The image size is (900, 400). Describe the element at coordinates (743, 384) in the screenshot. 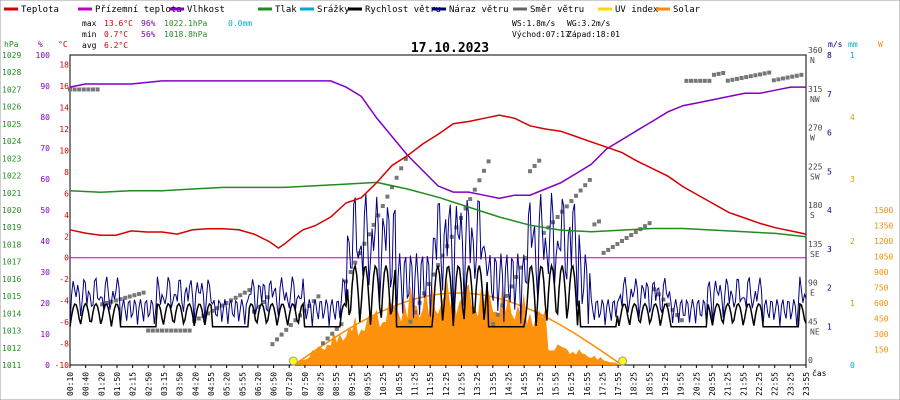

I see `x-tick-label: 21:55` at that location.